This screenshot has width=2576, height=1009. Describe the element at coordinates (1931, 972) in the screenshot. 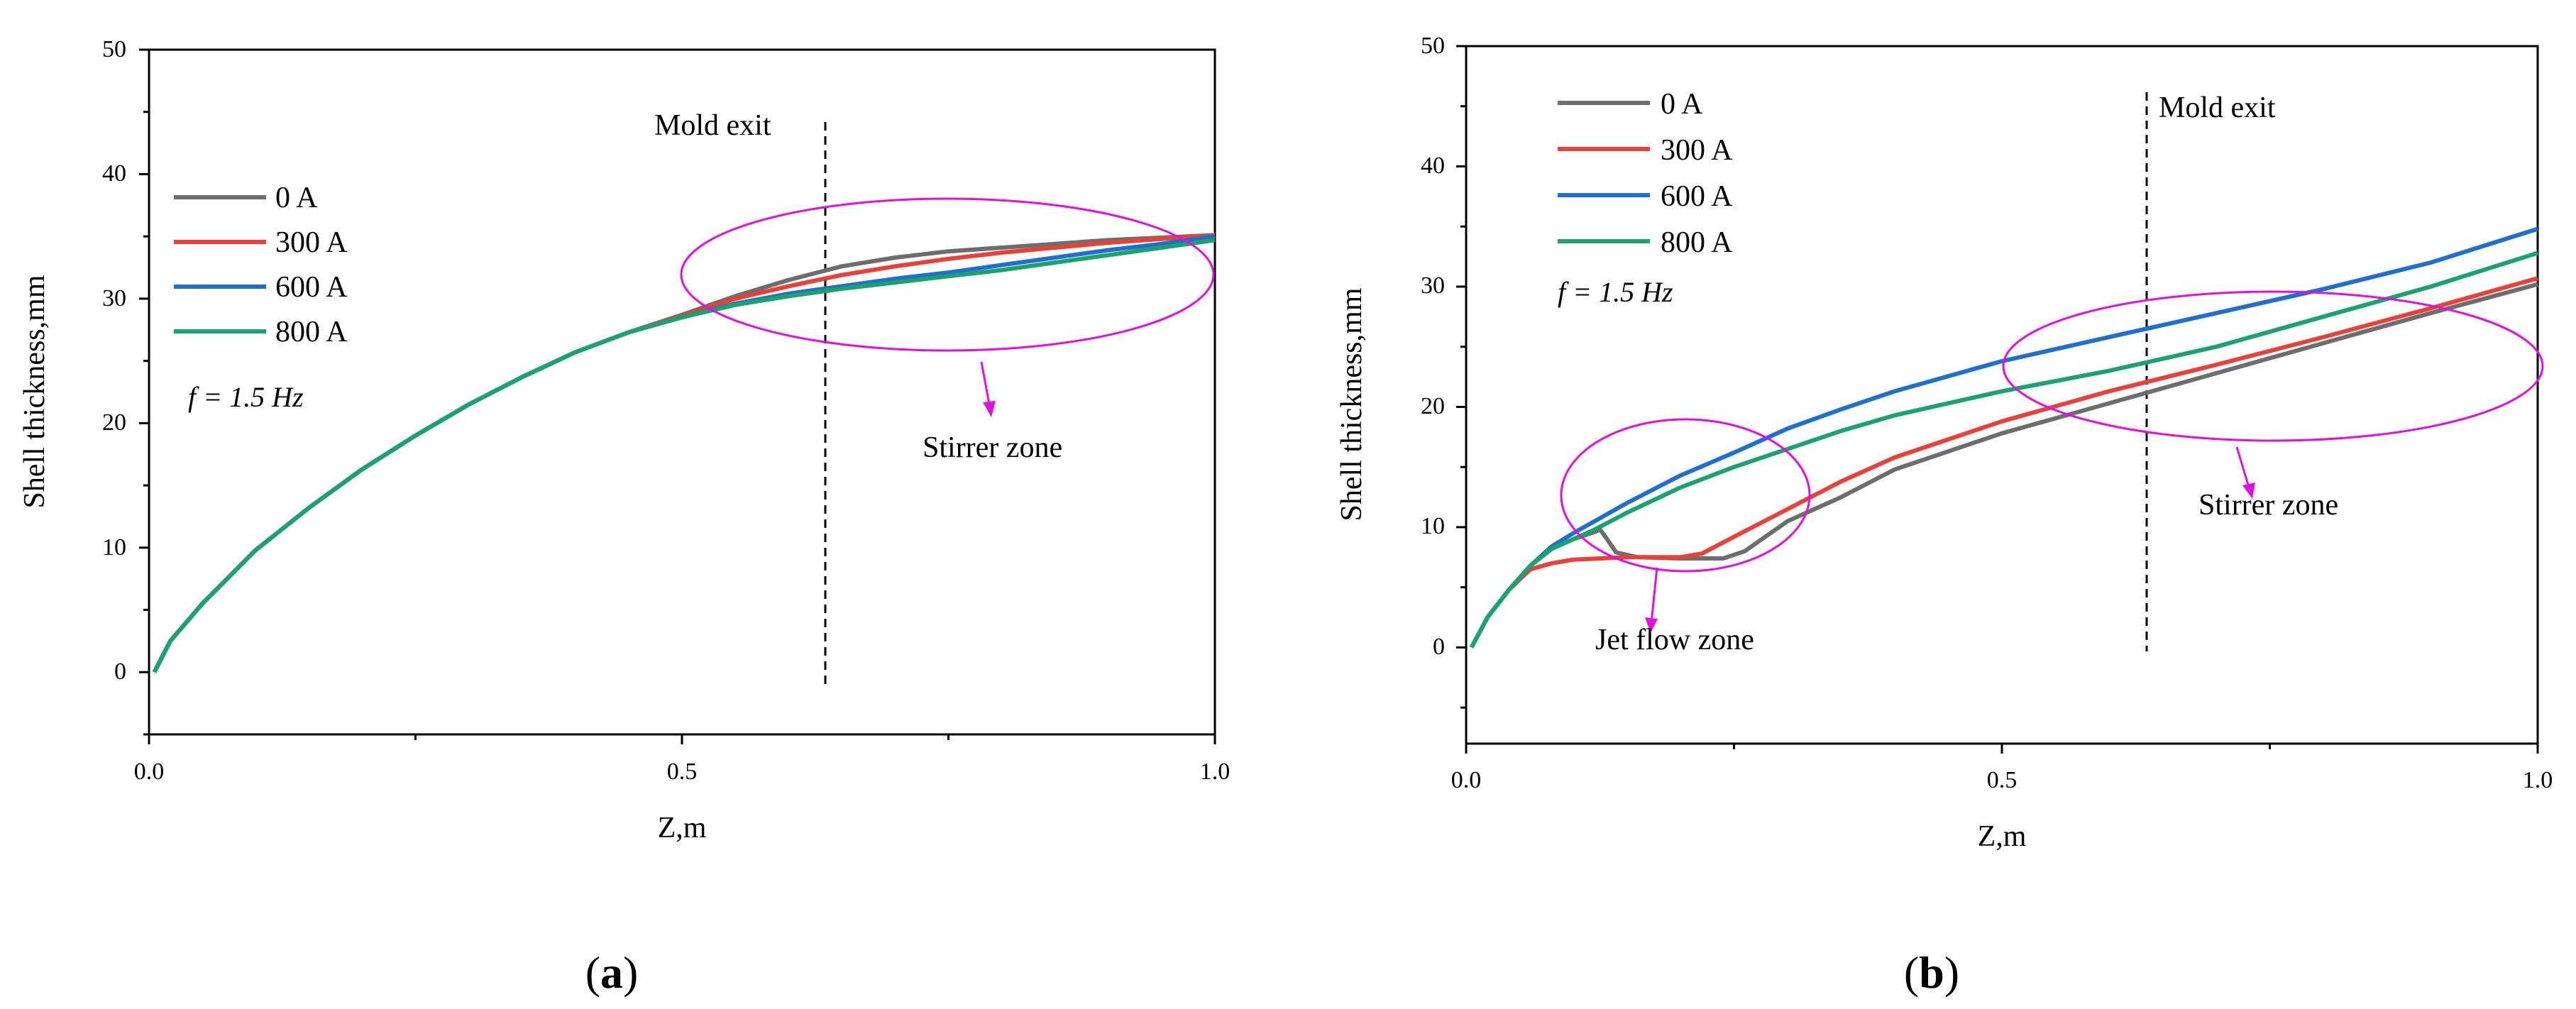

I see `panel-label-b: (b)` at that location.